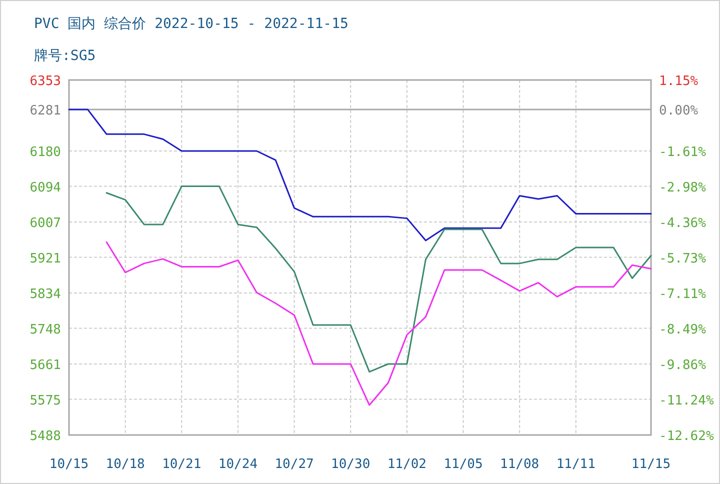  I want to click on y2-tick-label: -2.98%, so click(682, 188).